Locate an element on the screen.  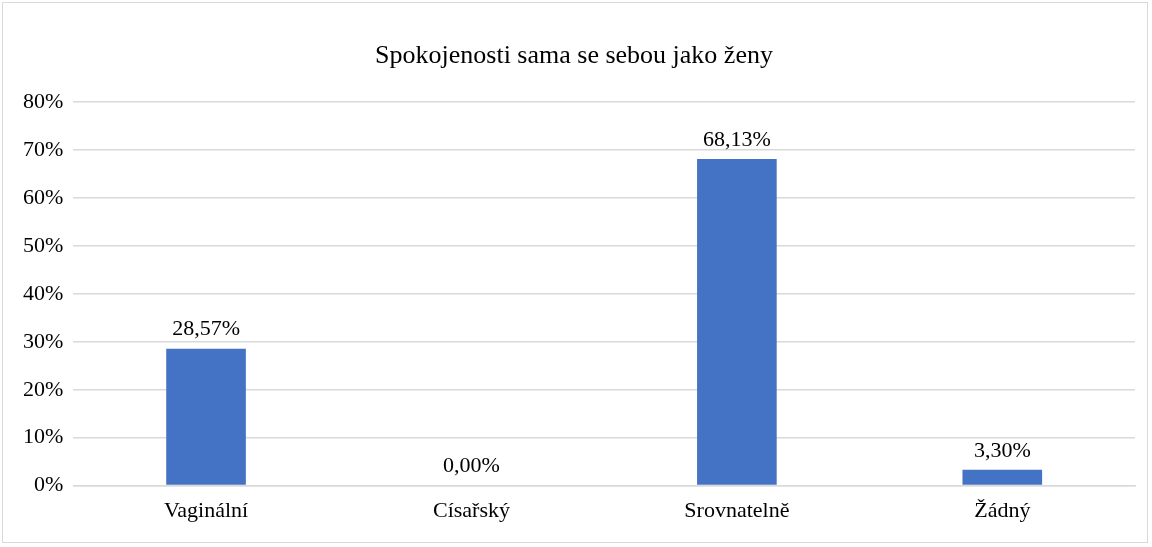
y-tick-label: 30% is located at coordinates (43, 340).